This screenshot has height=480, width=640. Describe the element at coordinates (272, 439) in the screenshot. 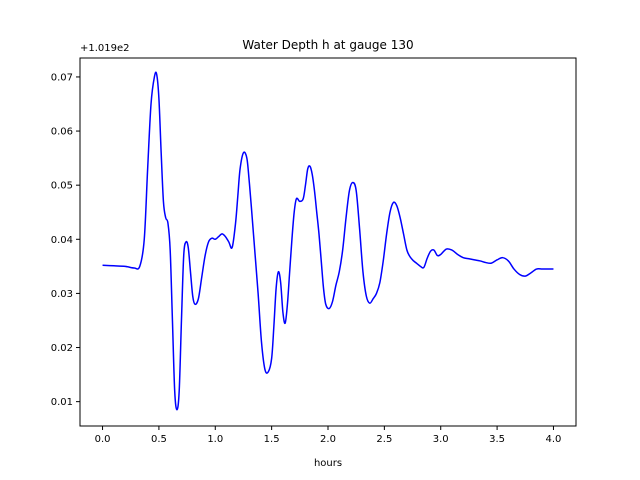

I see `x-tick-label: 1.5` at that location.